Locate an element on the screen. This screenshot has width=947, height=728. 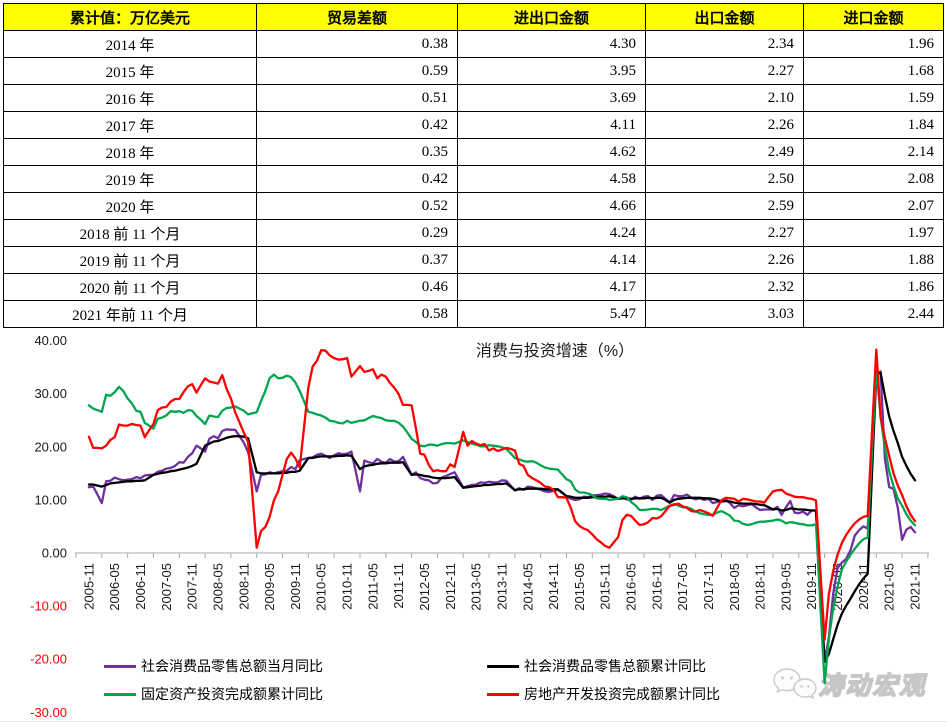
y-tick-label: 10.00 is located at coordinates (50, 499).